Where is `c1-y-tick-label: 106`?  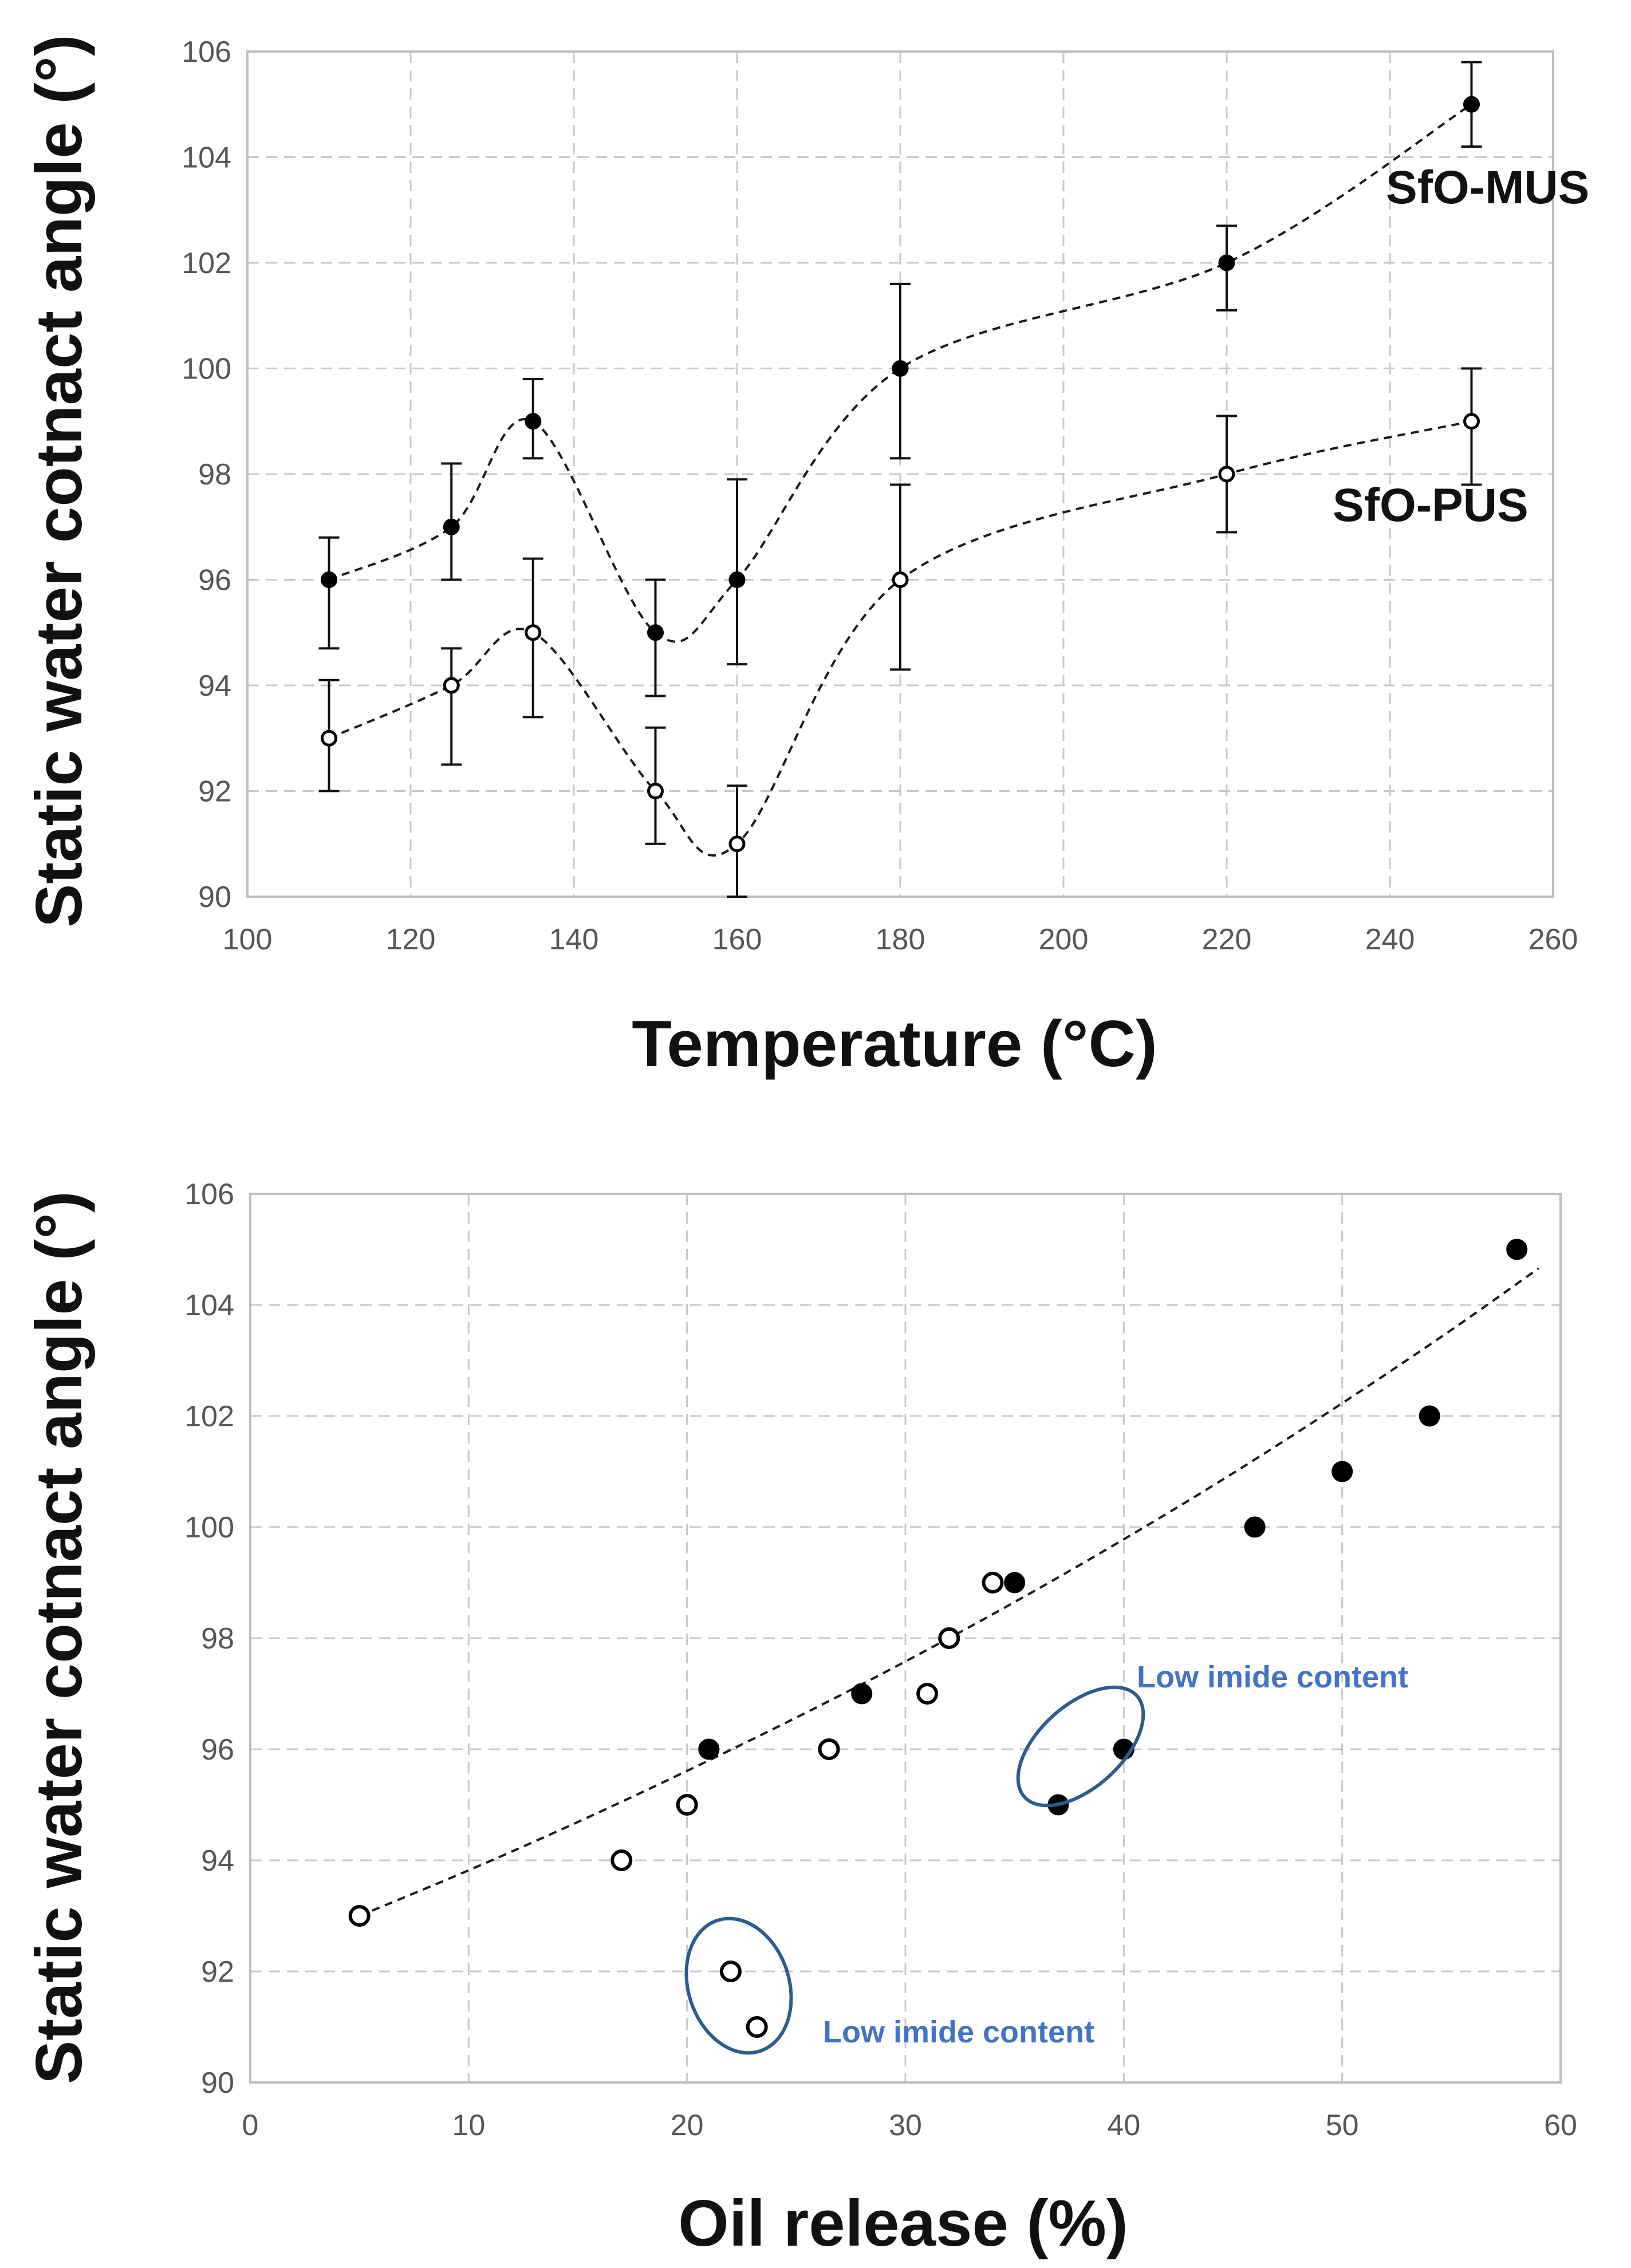
c1-y-tick-label: 106 is located at coordinates (206, 52).